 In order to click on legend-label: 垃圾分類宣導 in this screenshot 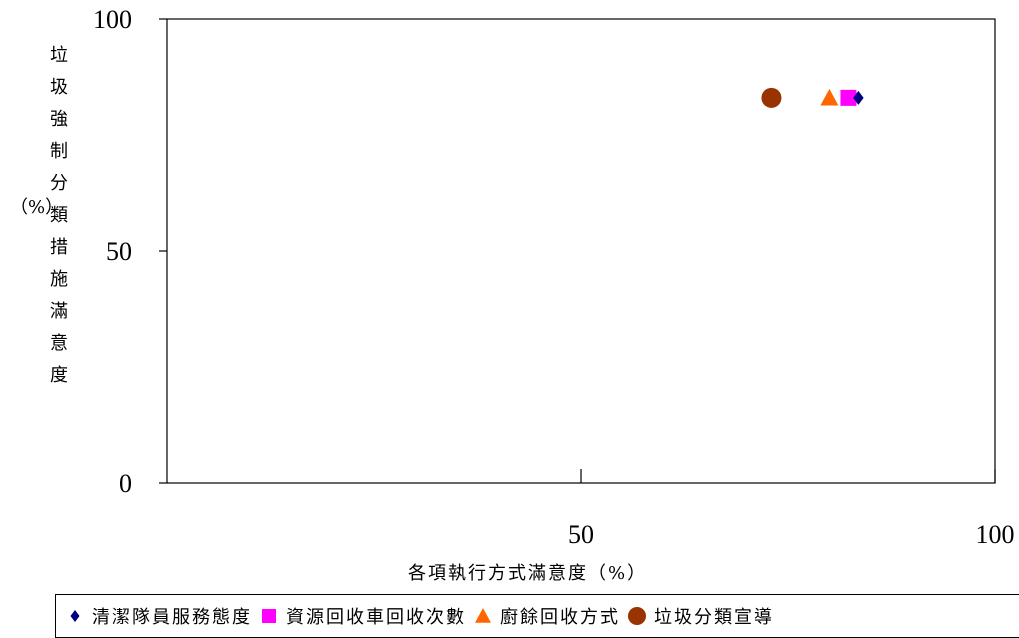, I will do `click(714, 617)`.